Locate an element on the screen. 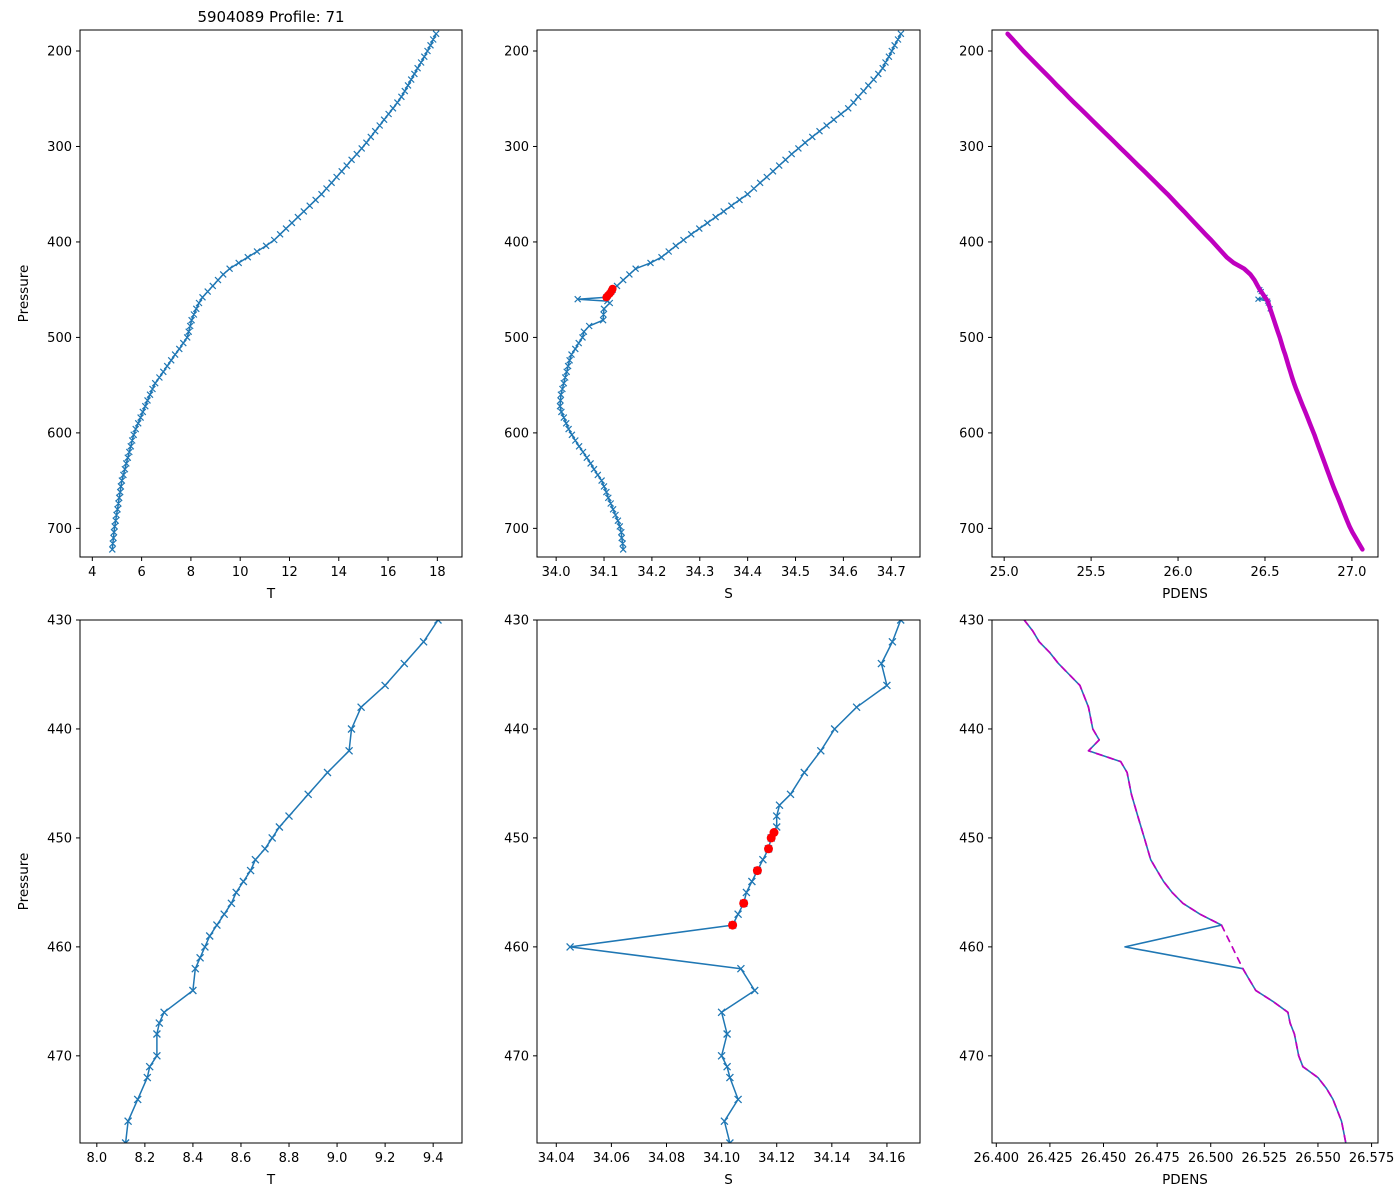 The height and width of the screenshot is (1200, 1400). series-line-pdens-adjusted-zoom is located at coordinates (1185, 881).